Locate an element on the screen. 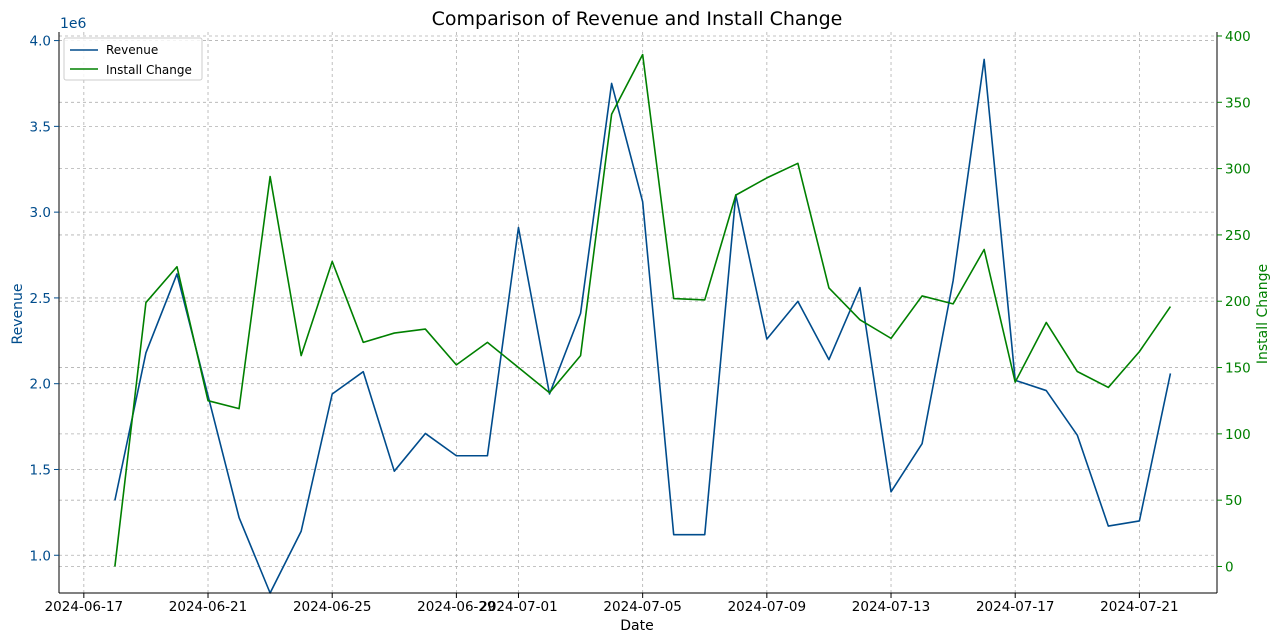  legend-install-label: Install Change is located at coordinates (149, 70).